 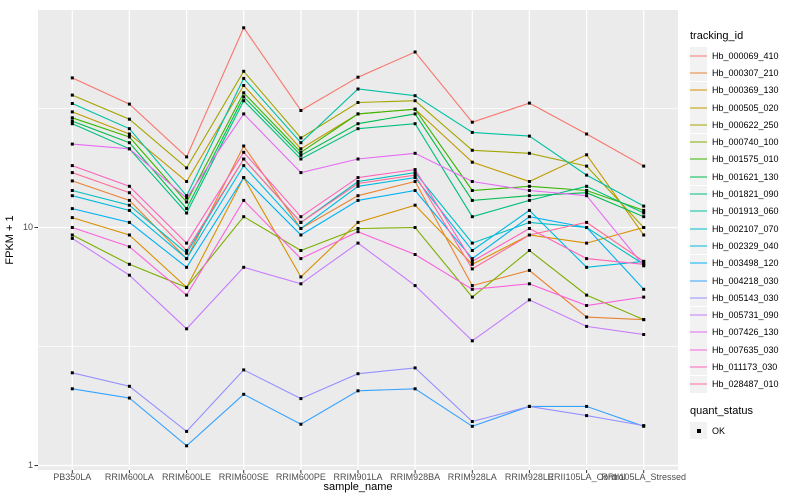 What do you see at coordinates (721, 410) in the screenshot?
I see `legend-title-quant-status: quant_status` at bounding box center [721, 410].